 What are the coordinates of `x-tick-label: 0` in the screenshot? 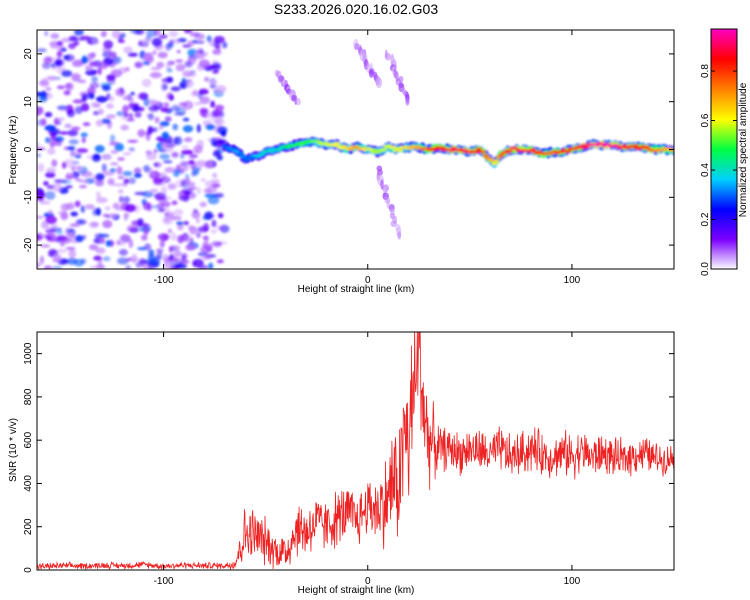 It's located at (368, 280).